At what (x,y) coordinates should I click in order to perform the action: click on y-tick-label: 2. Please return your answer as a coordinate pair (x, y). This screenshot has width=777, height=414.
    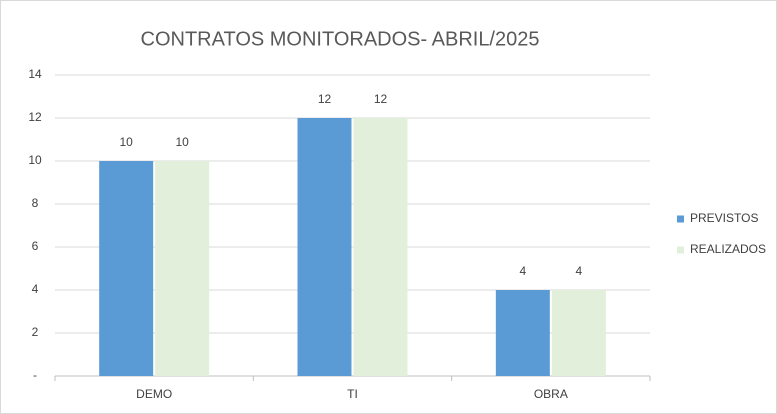
    Looking at the image, I should click on (35, 332).